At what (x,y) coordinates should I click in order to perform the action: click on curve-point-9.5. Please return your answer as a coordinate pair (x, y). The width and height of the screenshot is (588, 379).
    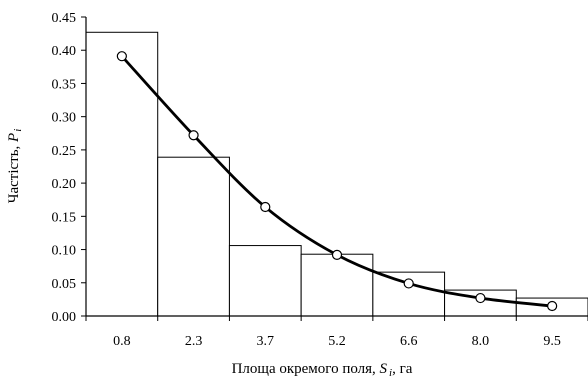
    Looking at the image, I should click on (552, 306).